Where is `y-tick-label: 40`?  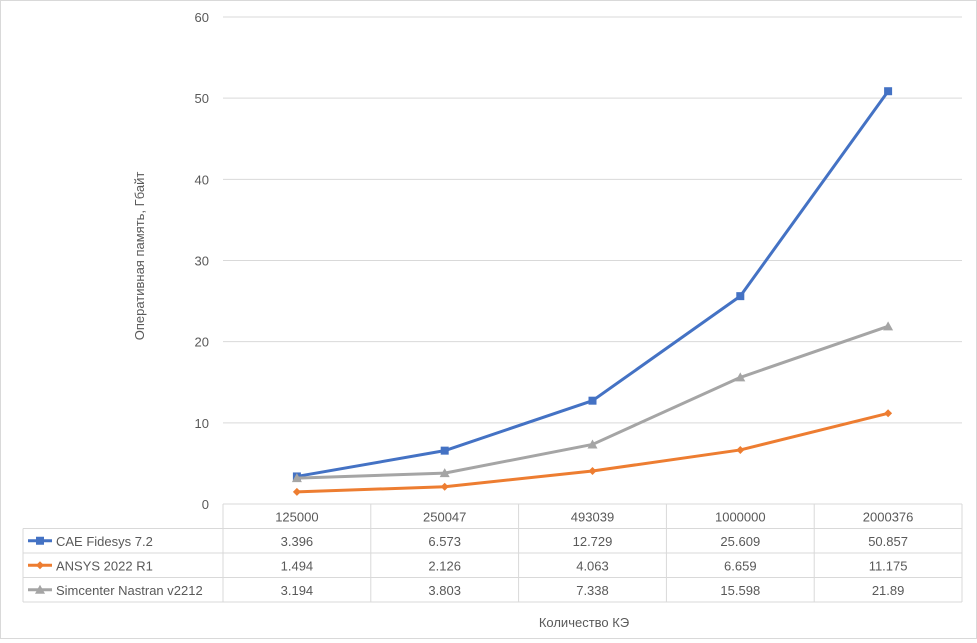 y-tick-label: 40 is located at coordinates (202, 179).